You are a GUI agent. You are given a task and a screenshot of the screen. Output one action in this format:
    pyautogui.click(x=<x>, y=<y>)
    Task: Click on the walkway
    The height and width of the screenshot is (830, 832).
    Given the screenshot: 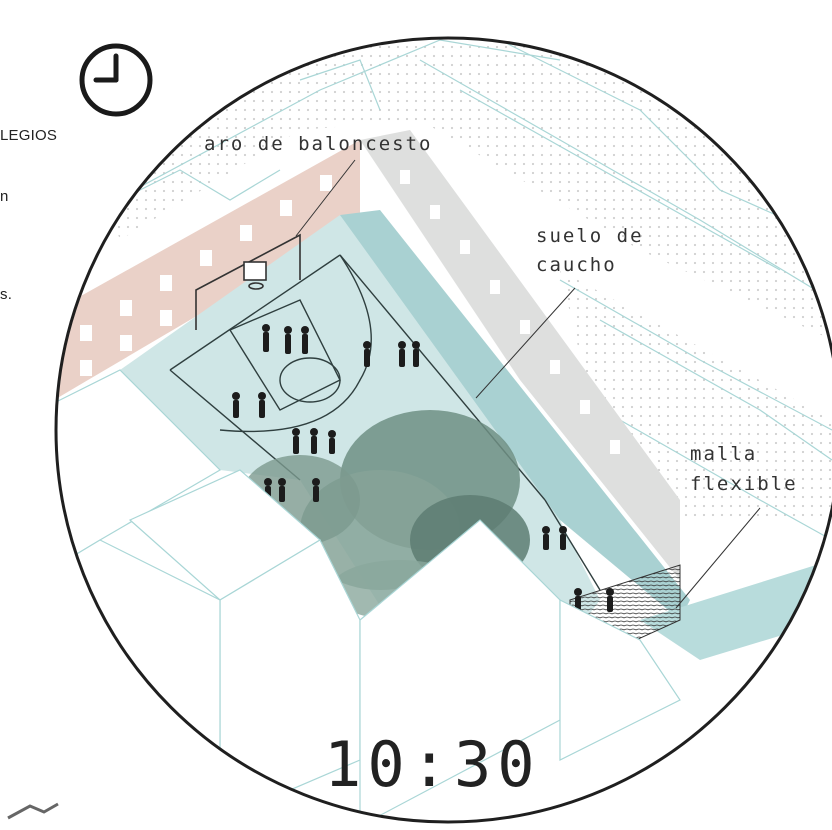 What is the action you would take?
    pyautogui.click(x=736, y=610)
    